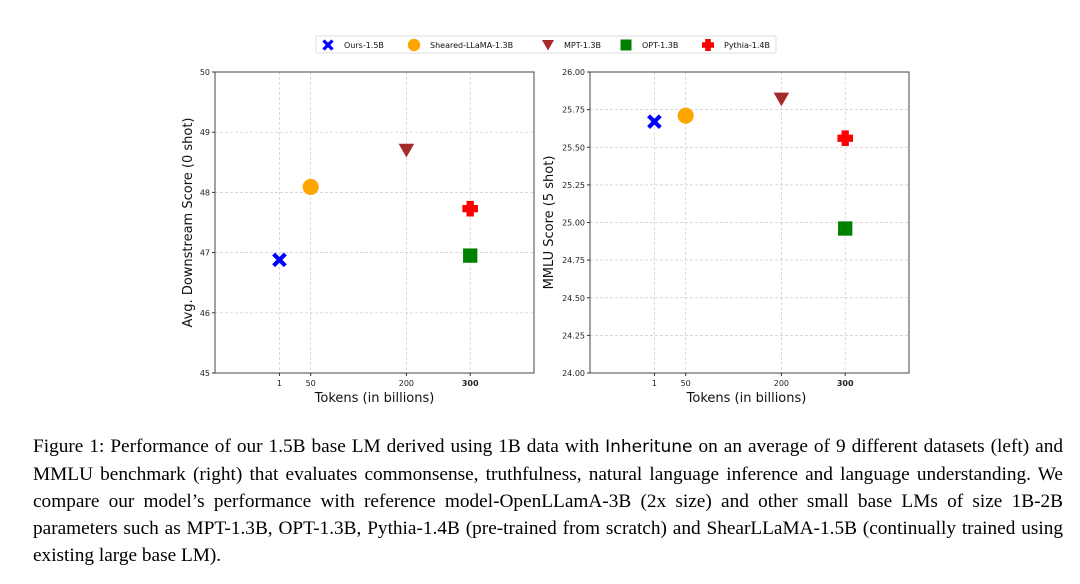 This screenshot has height=584, width=1080. What do you see at coordinates (573, 72) in the screenshot?
I see `y-tick-label: 26.00` at bounding box center [573, 72].